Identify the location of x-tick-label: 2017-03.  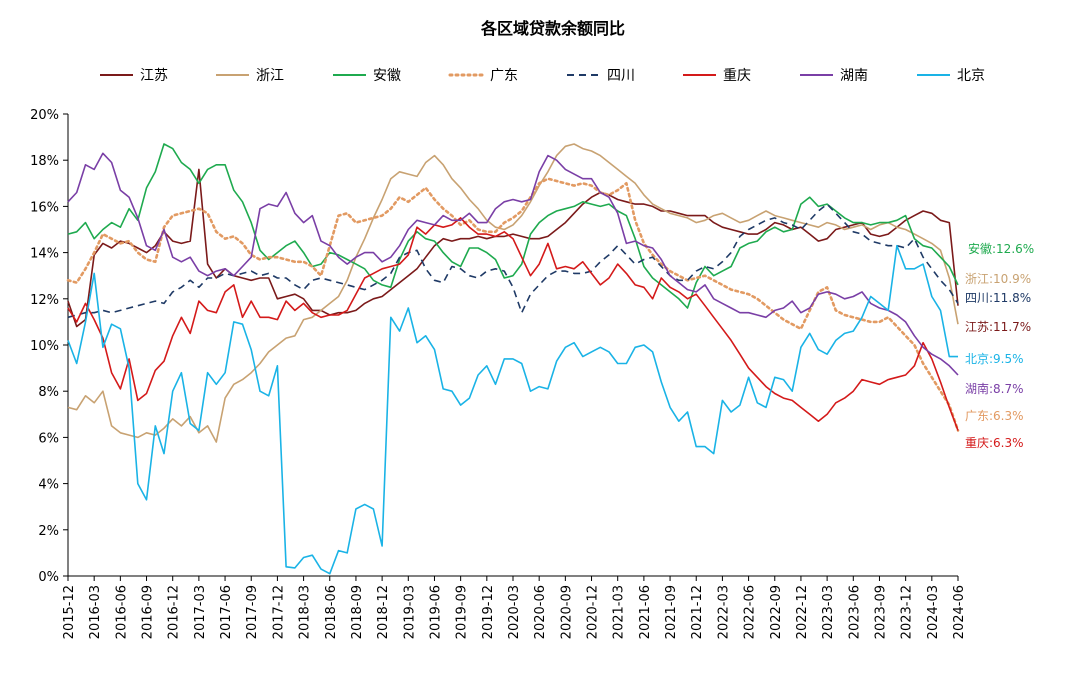
(200, 612).